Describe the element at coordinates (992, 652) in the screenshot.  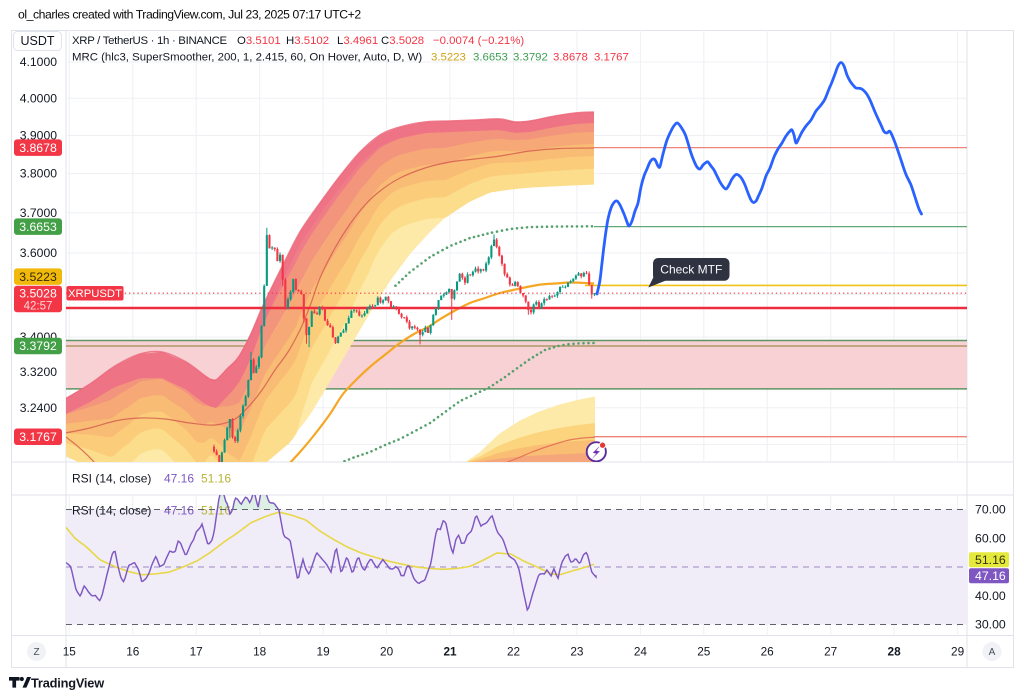
I see `svg-text: A` at that location.